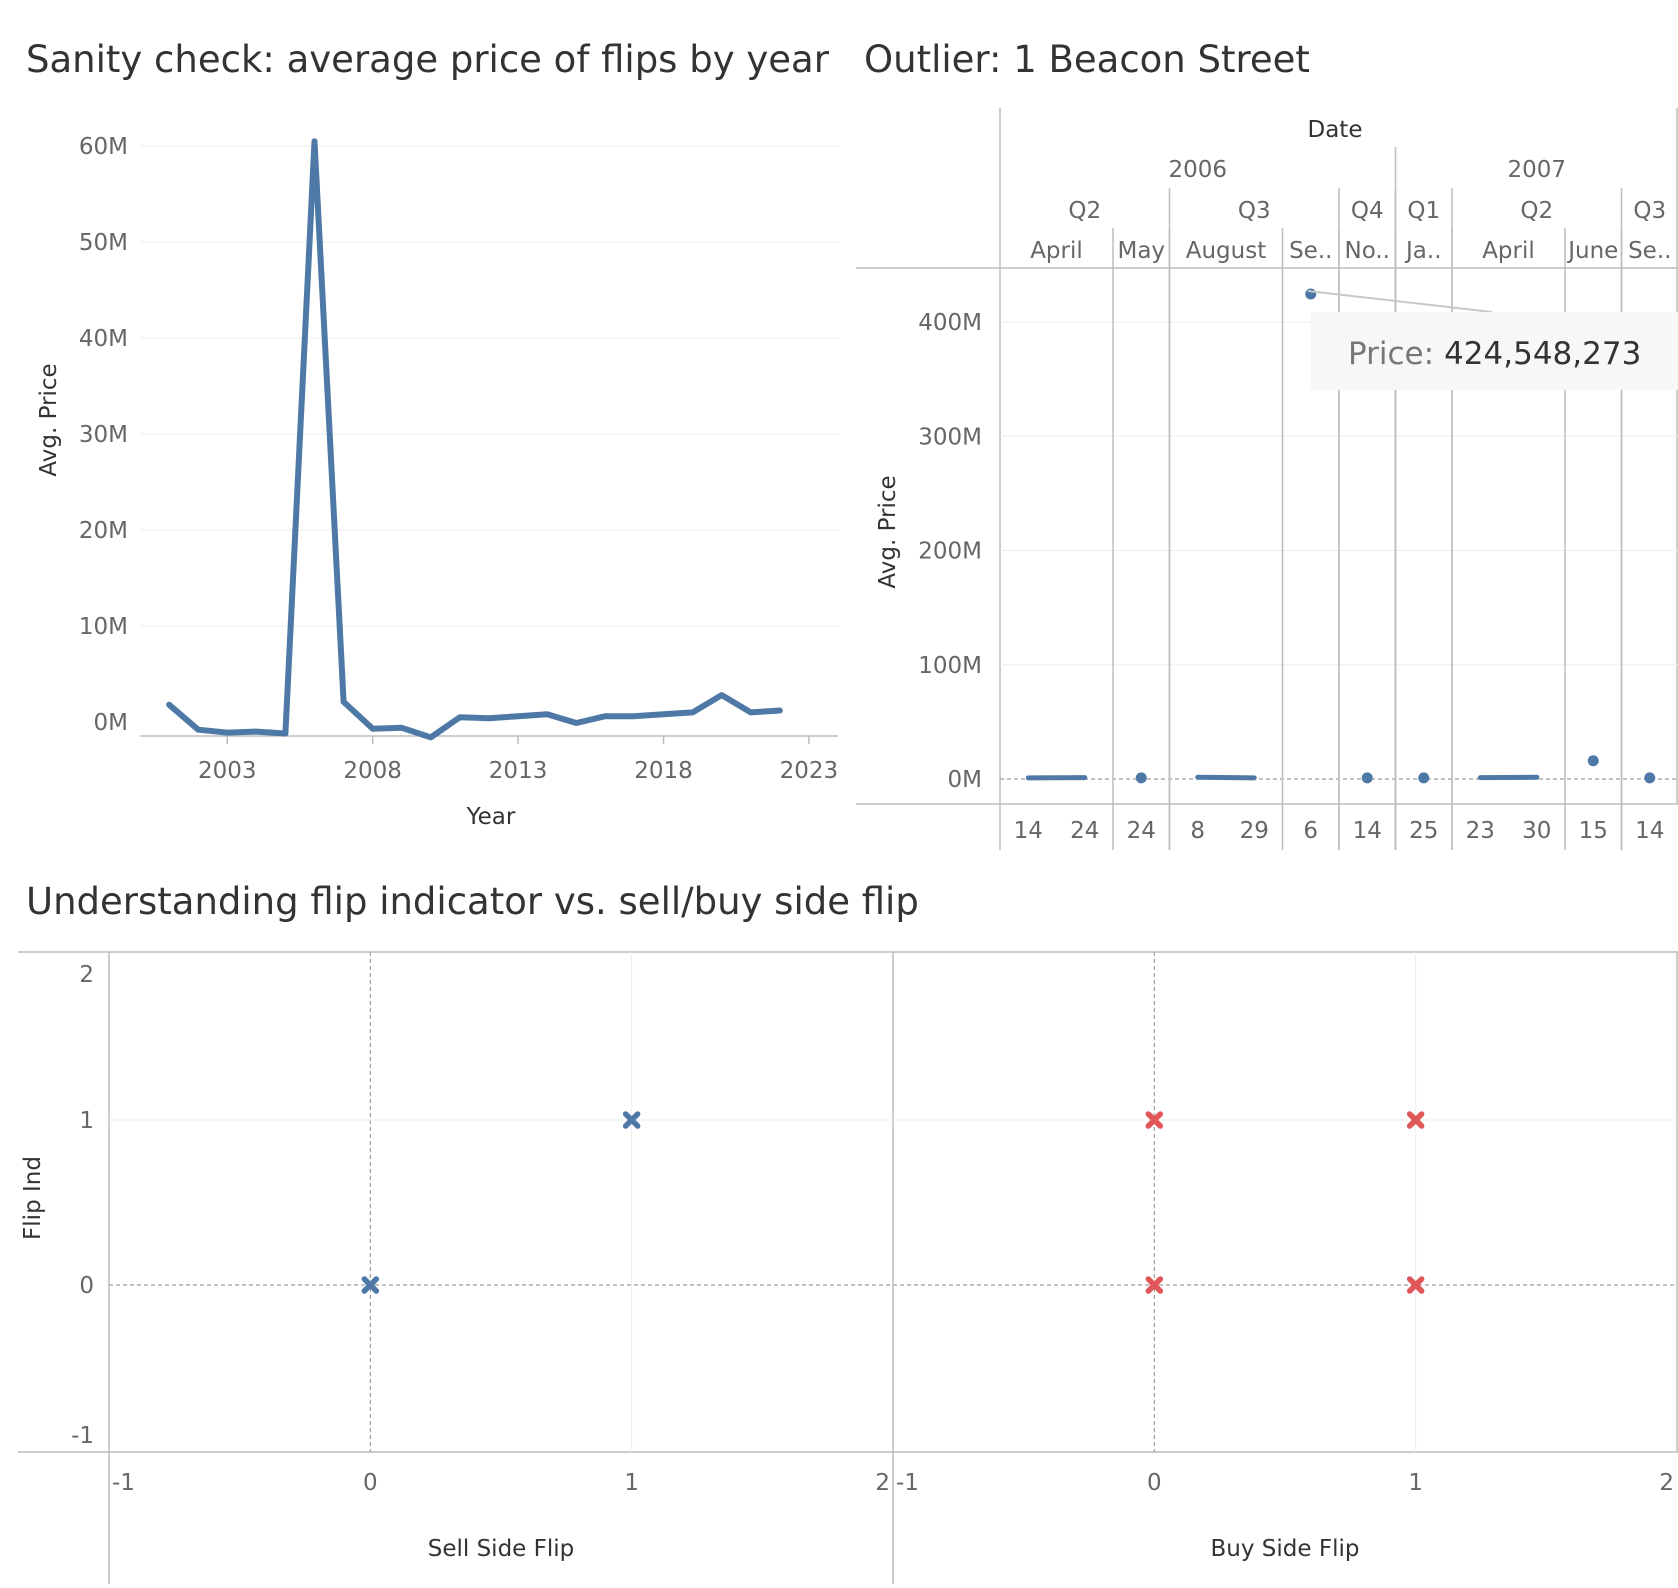  Describe the element at coordinates (809, 771) in the screenshot. I see `chart1-x-tick: 2023` at that location.